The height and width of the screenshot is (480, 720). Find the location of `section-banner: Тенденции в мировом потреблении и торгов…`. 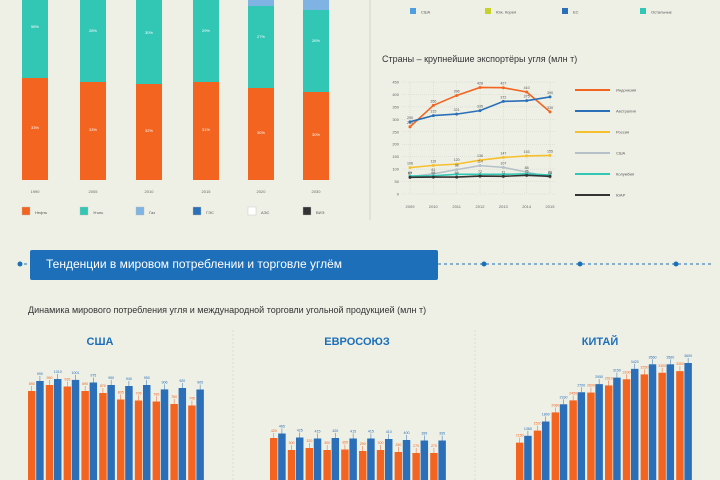

section-banner: Тенденции в мировом потреблении и торгов… is located at coordinates (234, 265).